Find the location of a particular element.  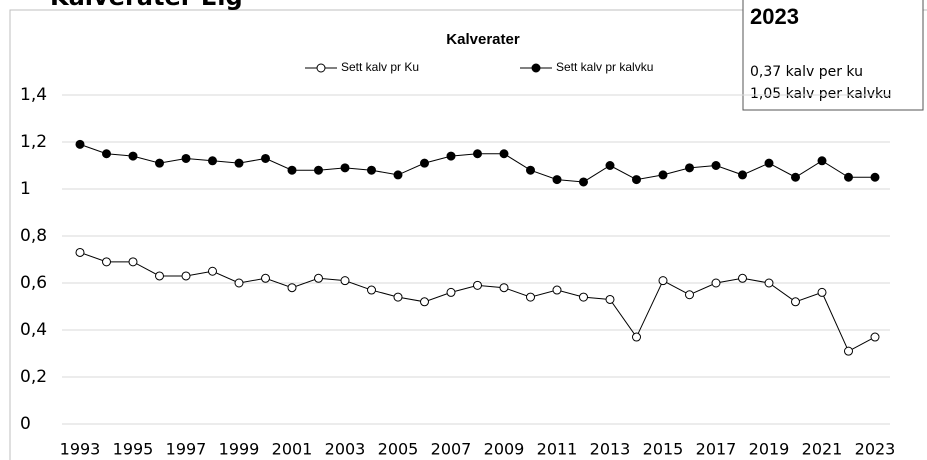

x-tick-label: 1993 is located at coordinates (80, 449).